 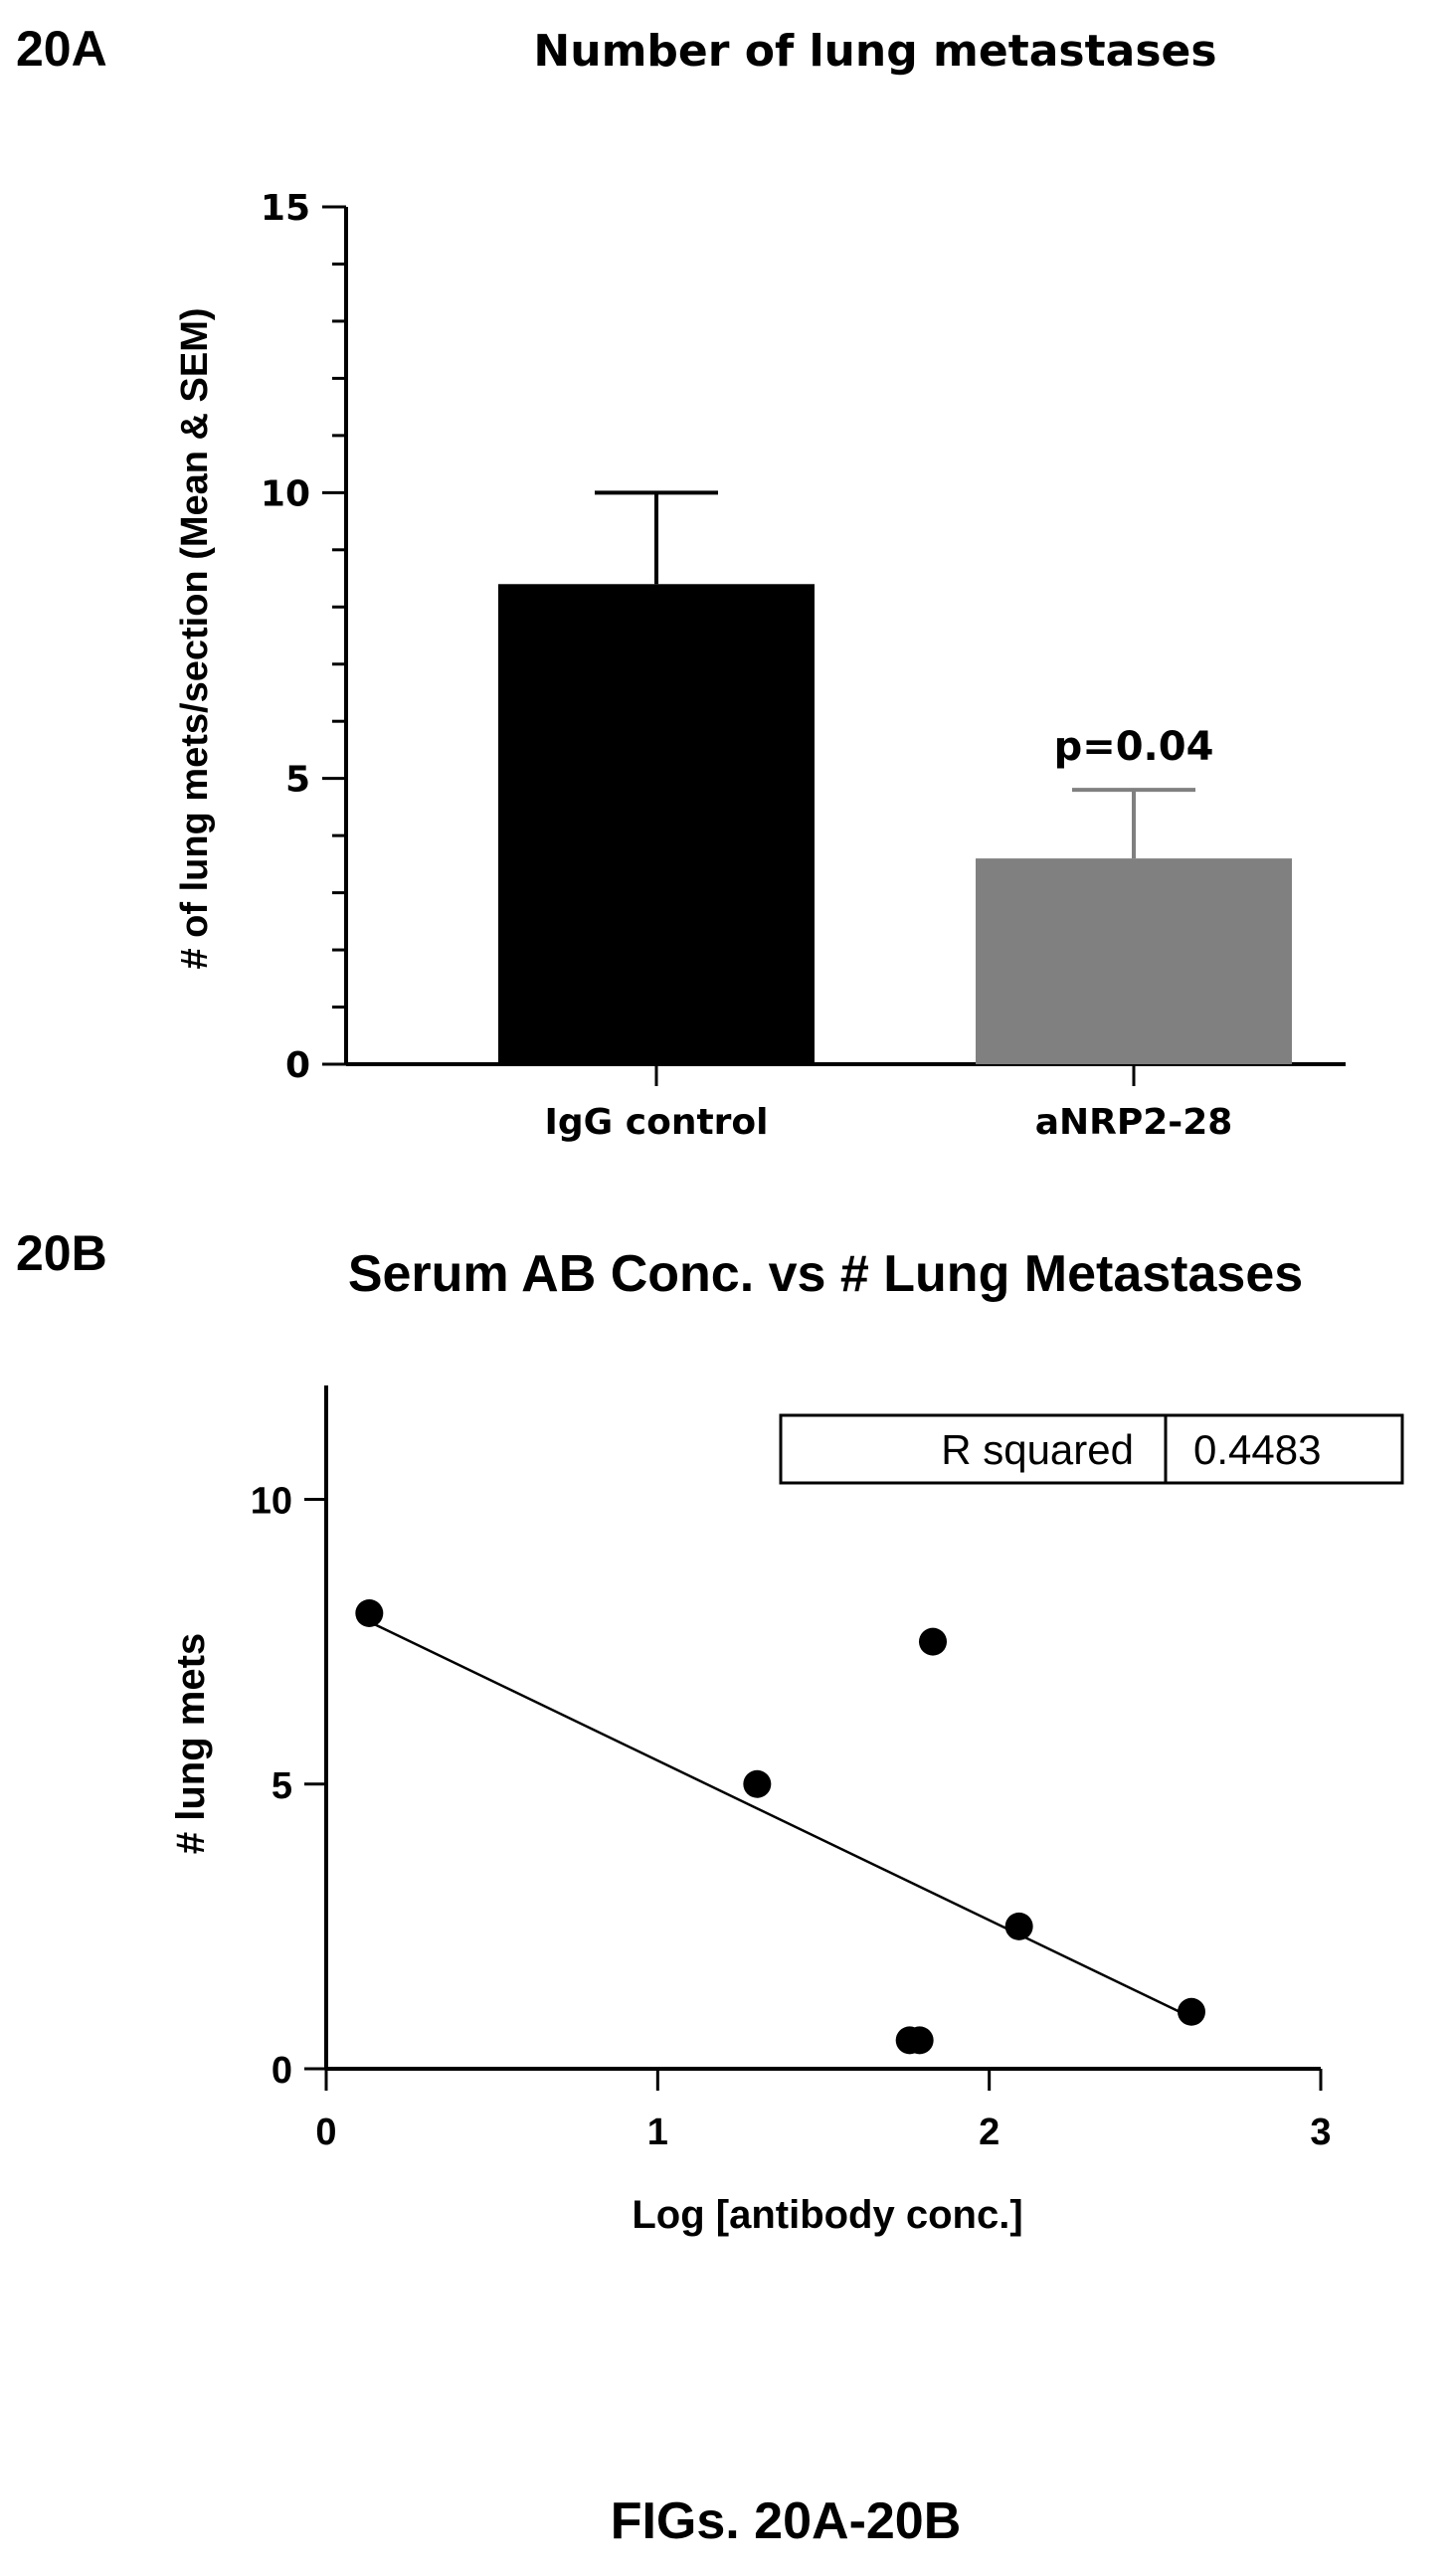 I want to click on panel-label-20a: 20A, so click(x=61, y=49).